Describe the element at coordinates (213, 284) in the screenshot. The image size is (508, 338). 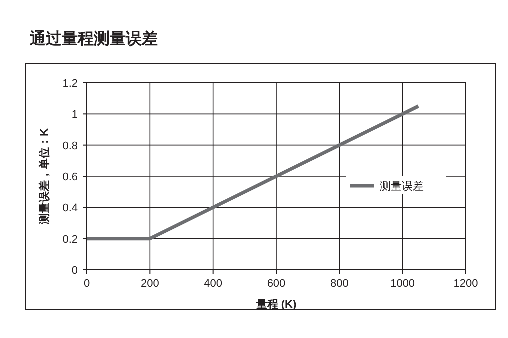
I see `x-tick-label: 400` at that location.